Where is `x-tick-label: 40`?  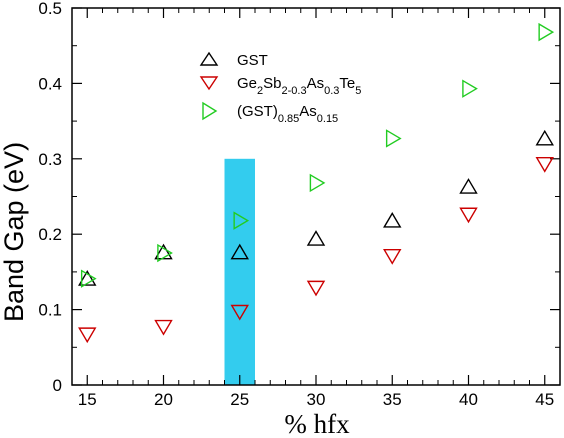 x-tick-label: 40 is located at coordinates (468, 399).